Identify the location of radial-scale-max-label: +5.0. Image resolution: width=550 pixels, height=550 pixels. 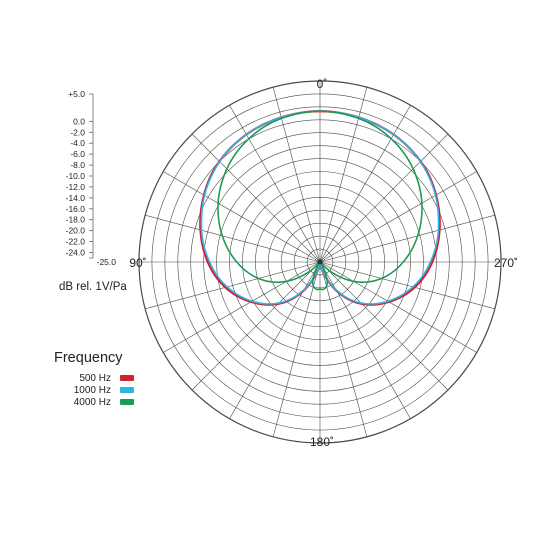
(76, 94).